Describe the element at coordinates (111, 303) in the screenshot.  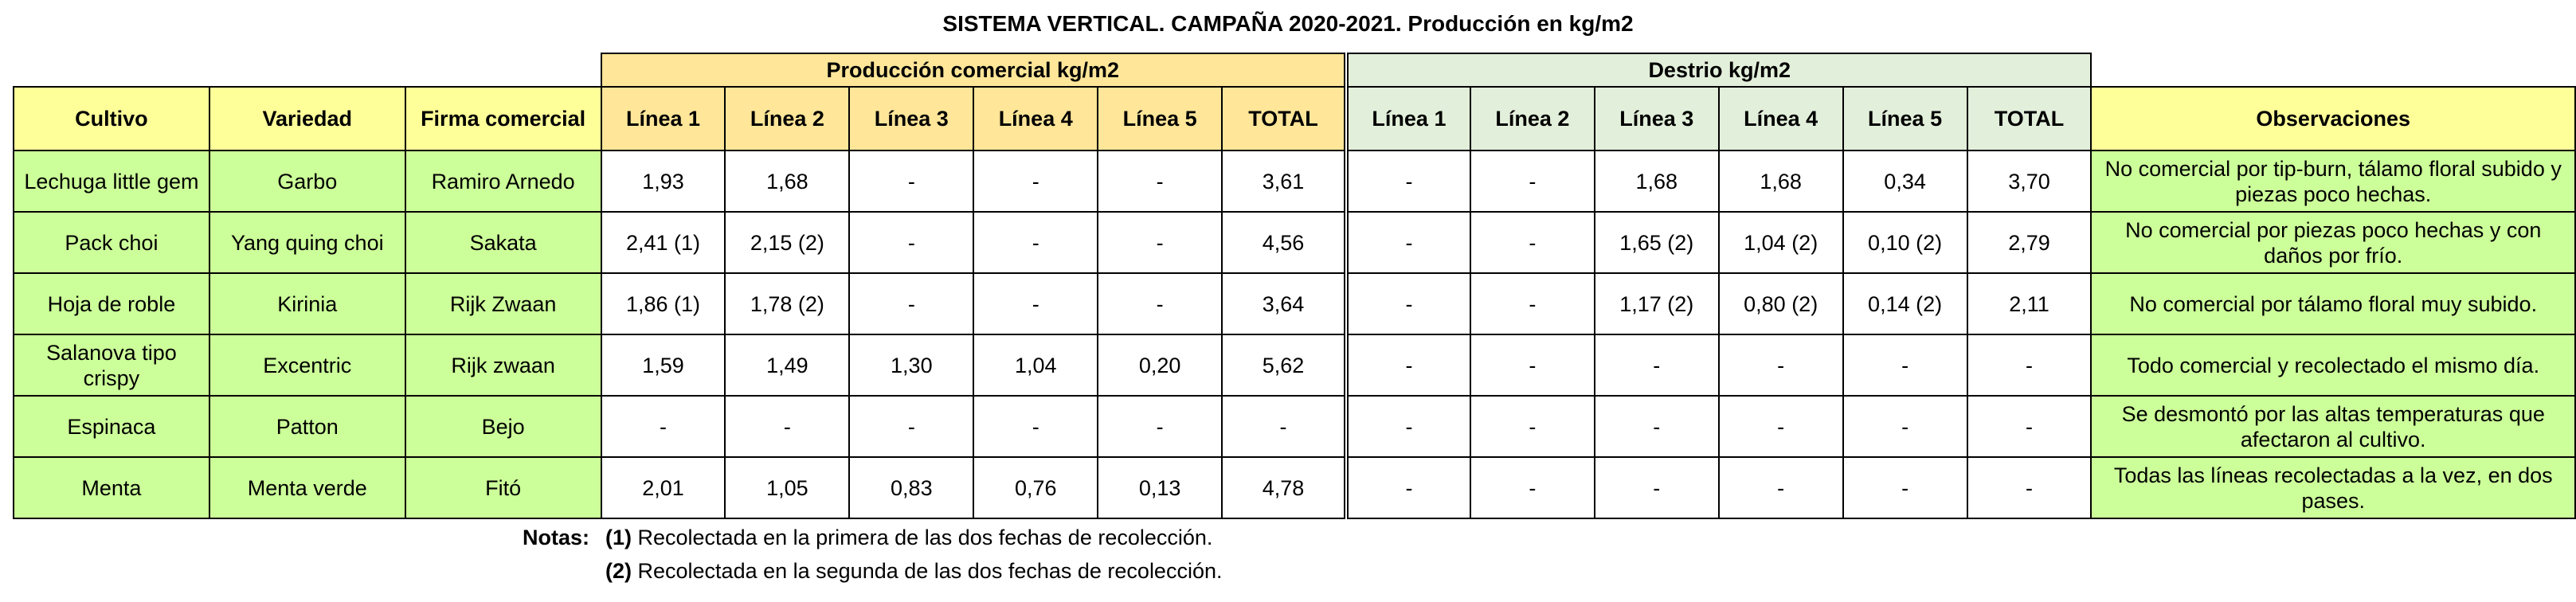
I see `cell-cultivo: Hoja de roble` at that location.